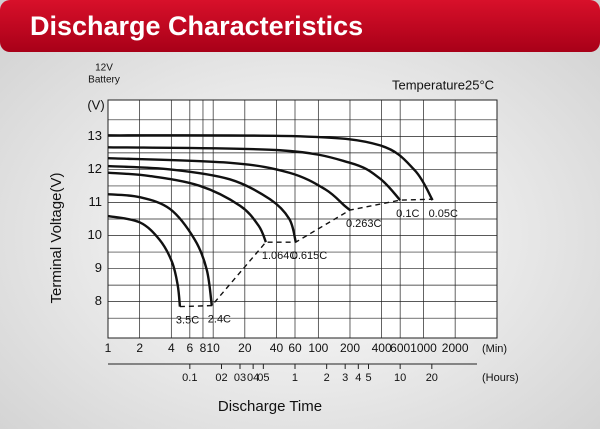 Image resolution: width=600 pixels, height=429 pixels. I want to click on x-tick-label: 60, so click(295, 348).